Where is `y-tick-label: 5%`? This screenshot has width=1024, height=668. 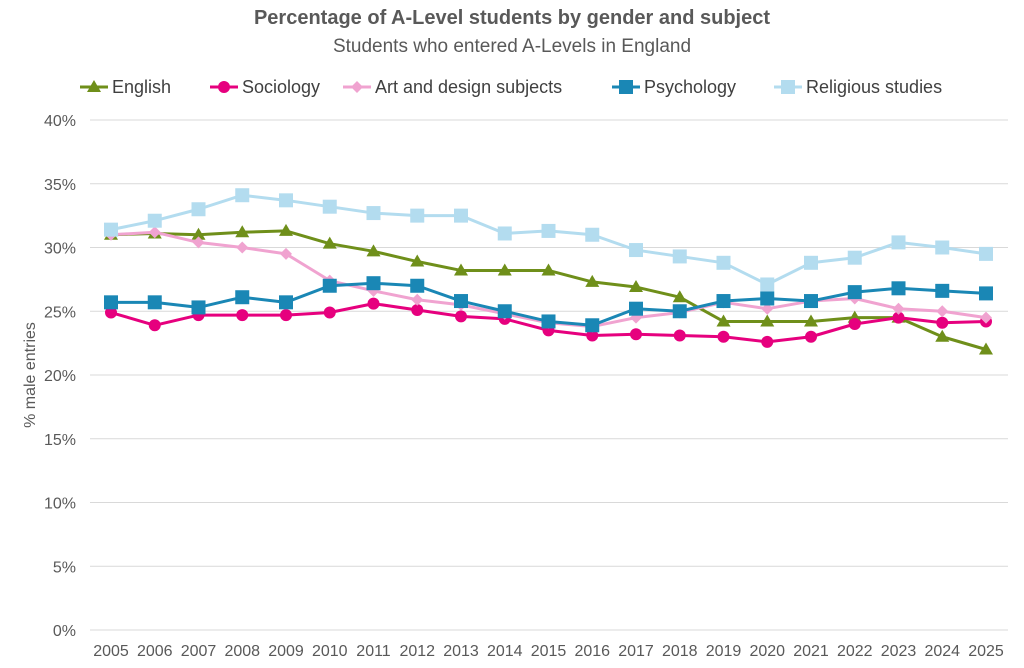
y-tick-label: 5% is located at coordinates (64, 567).